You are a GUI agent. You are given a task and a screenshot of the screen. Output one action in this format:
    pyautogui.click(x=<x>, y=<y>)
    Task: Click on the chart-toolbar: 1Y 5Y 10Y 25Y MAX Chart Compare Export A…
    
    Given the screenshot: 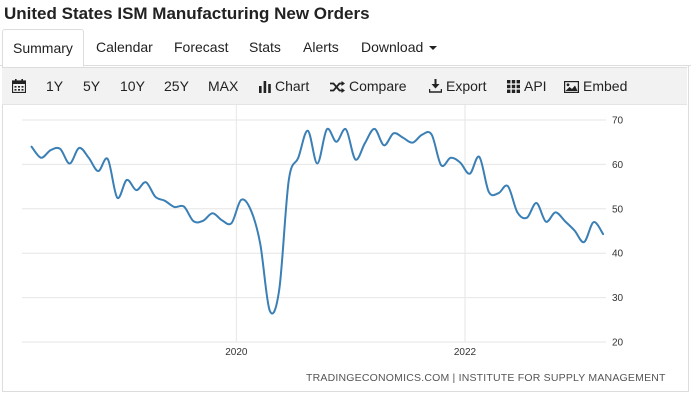 What is the action you would take?
    pyautogui.click(x=344, y=86)
    